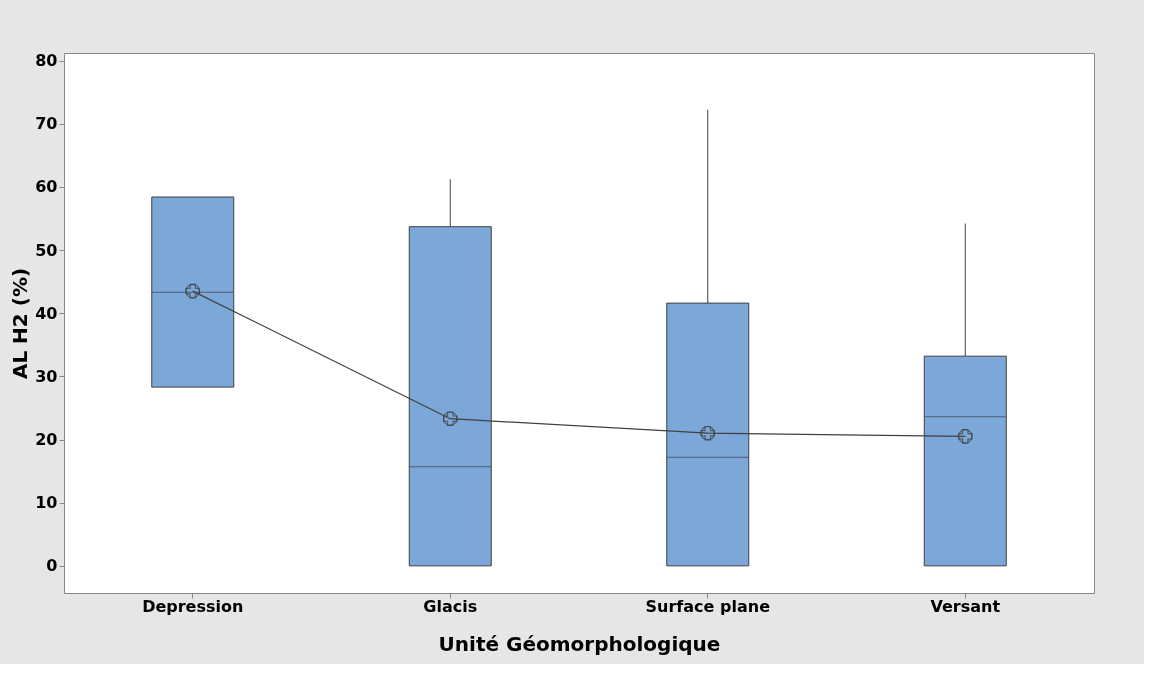 This screenshot has height=694, width=1154. What do you see at coordinates (46, 440) in the screenshot?
I see `y-tick-label: 20` at bounding box center [46, 440].